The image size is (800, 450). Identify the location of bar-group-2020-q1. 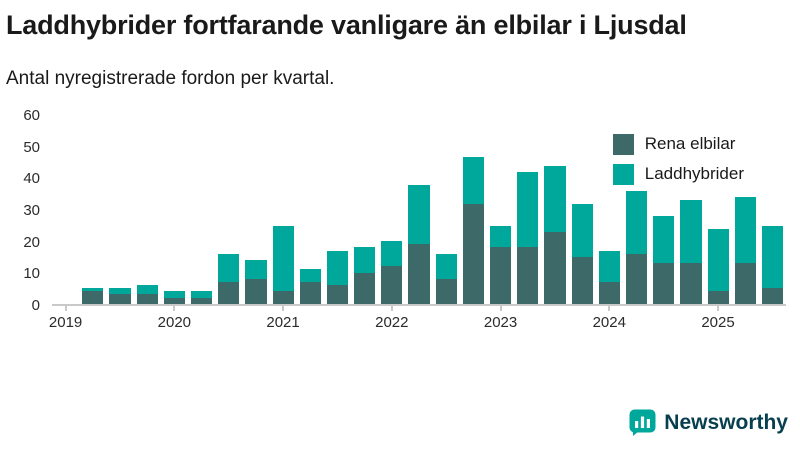
(174, 210).